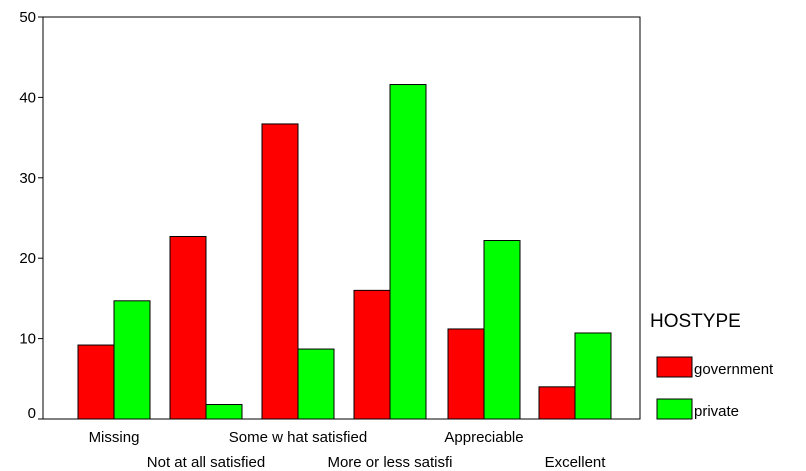 This screenshot has height=471, width=806. Describe the element at coordinates (674, 409) in the screenshot. I see `legend-swatch-private` at that location.